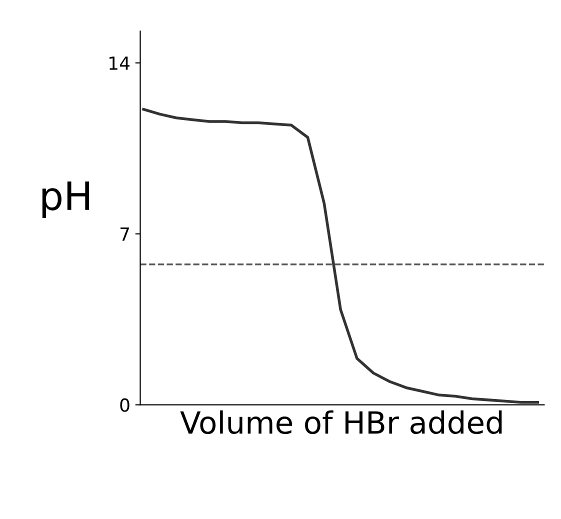 This screenshot has height=519, width=561. What do you see at coordinates (66, 200) in the screenshot?
I see `y-axis-title: pH` at bounding box center [66, 200].